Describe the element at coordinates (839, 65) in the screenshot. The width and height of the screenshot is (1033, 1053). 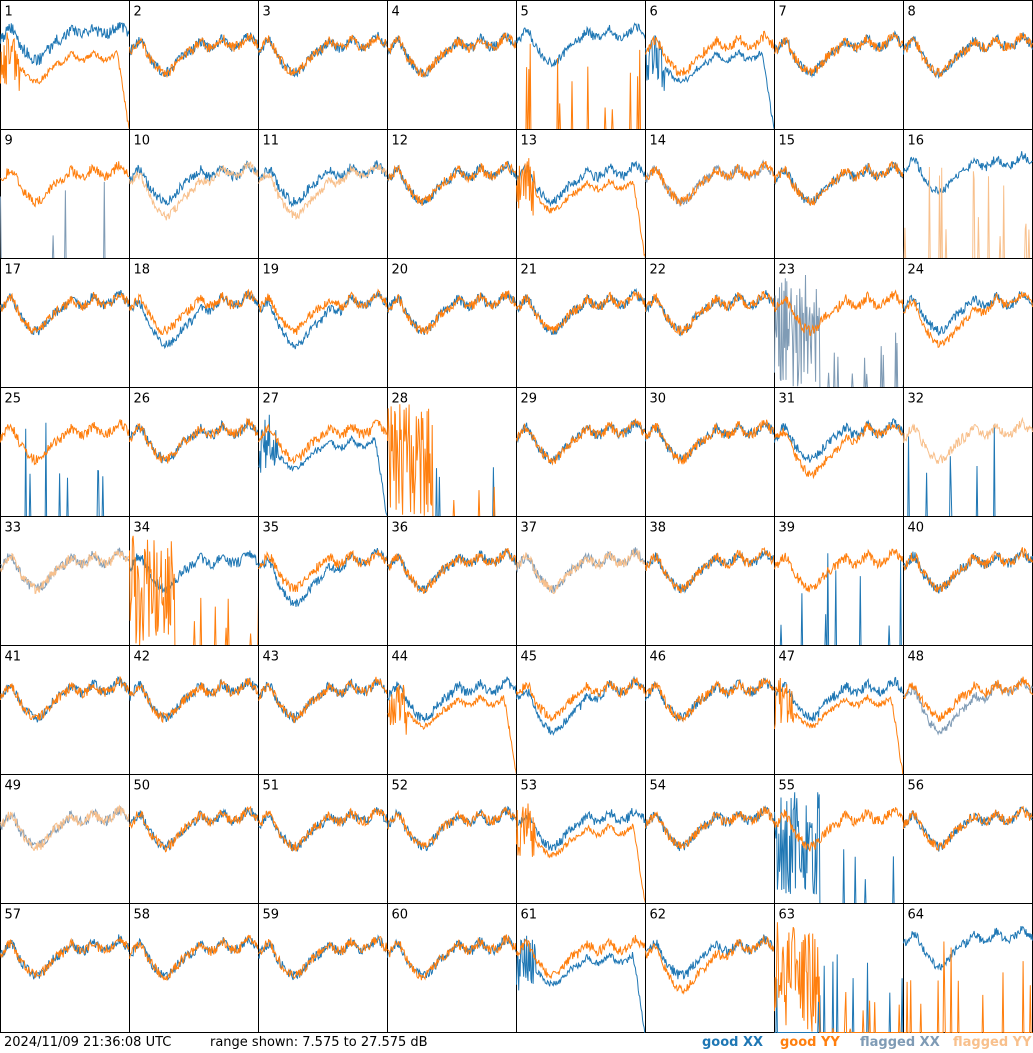
I see `panel-7: 7` at that location.